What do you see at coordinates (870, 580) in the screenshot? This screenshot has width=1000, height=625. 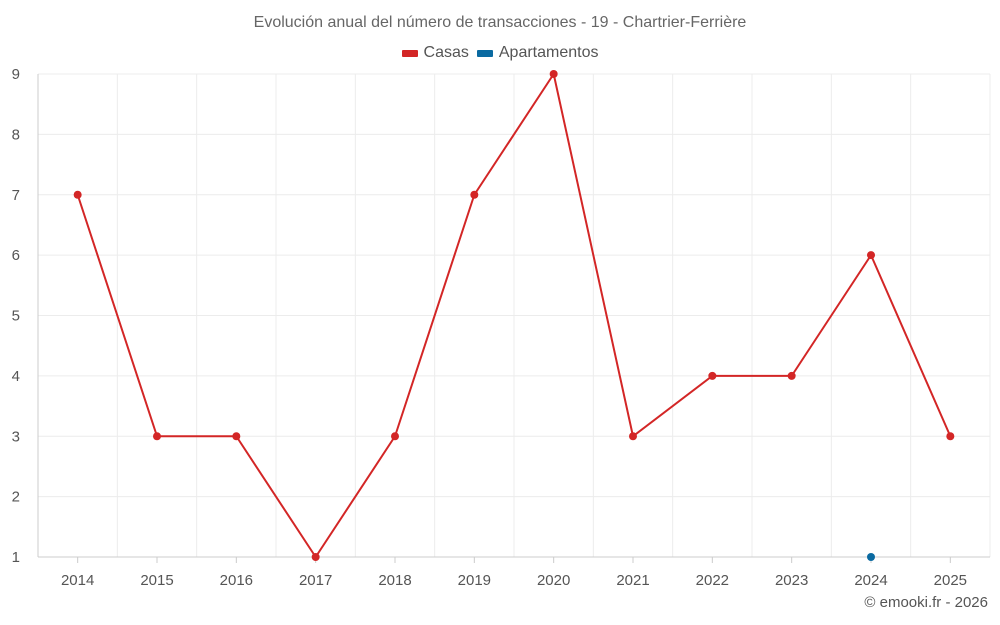 I see `x-tick-label: 2024` at bounding box center [870, 580].